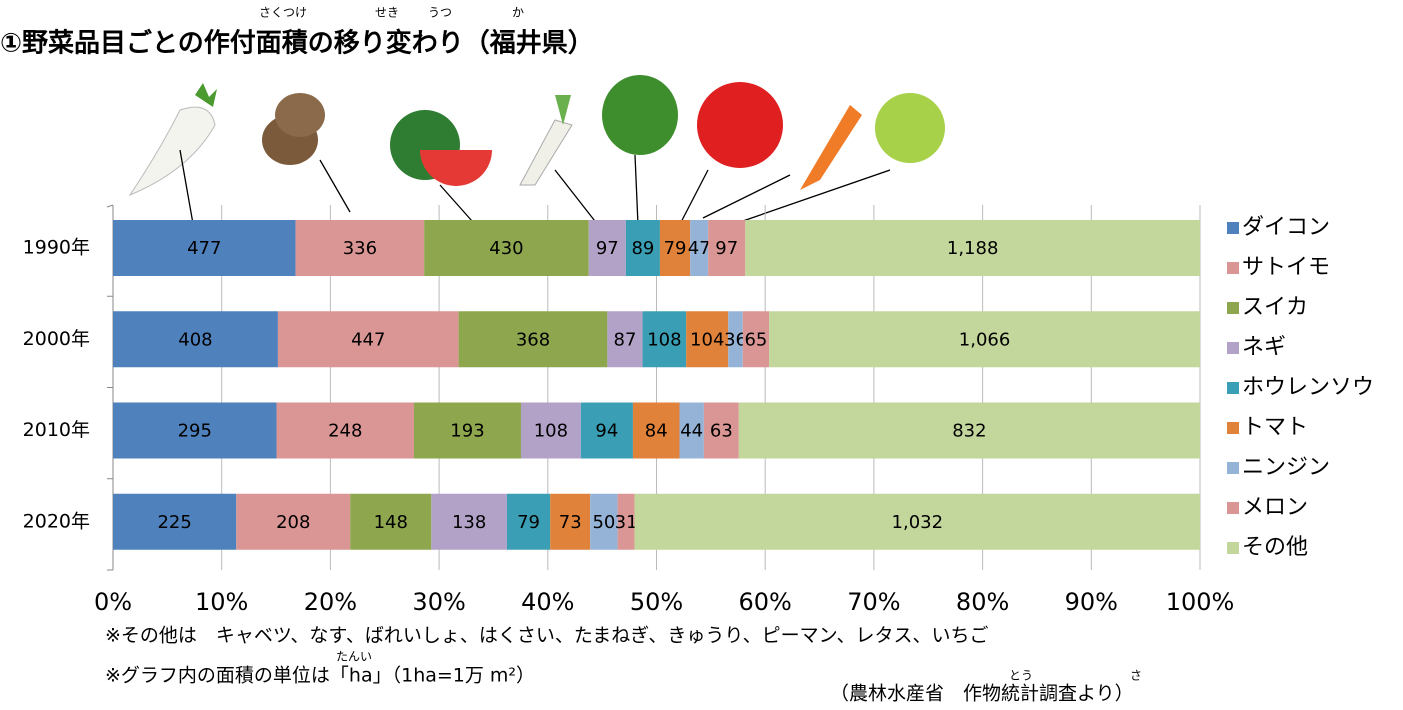 This screenshot has height=710, width=1403. What do you see at coordinates (1275, 427) in the screenshot?
I see `legend-label: トマト` at bounding box center [1275, 427].